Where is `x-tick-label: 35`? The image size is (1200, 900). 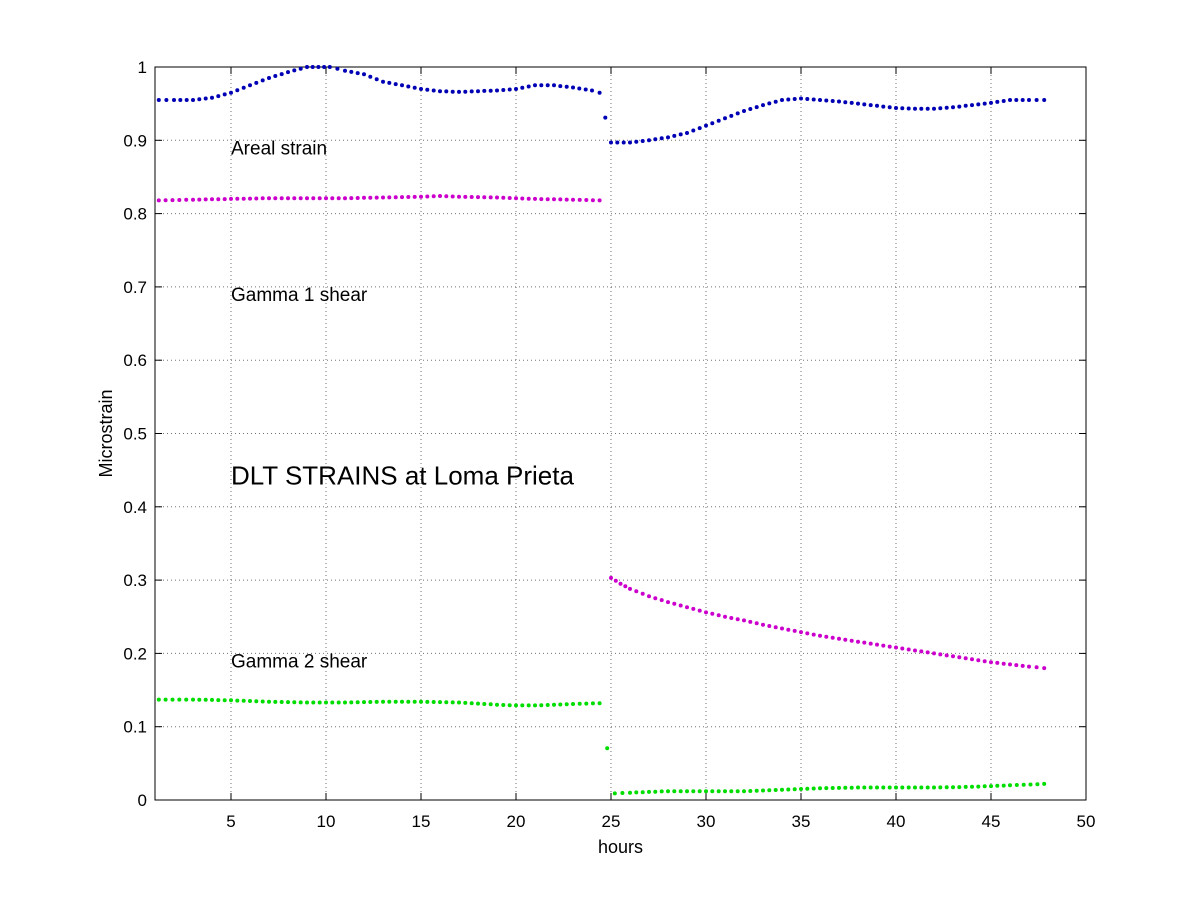 x-tick-label: 35 is located at coordinates (801, 821).